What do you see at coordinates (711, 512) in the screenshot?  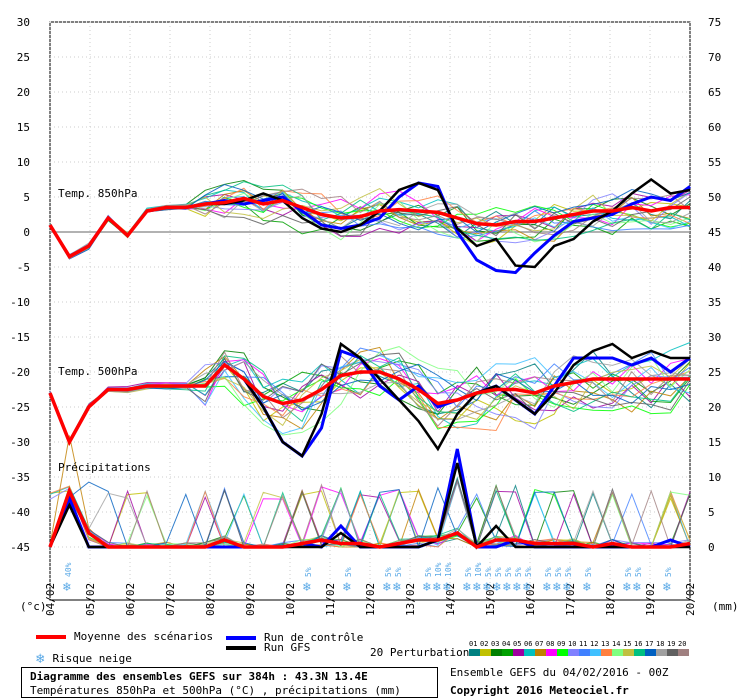 I see `right-tick-label: 5` at bounding box center [711, 512].